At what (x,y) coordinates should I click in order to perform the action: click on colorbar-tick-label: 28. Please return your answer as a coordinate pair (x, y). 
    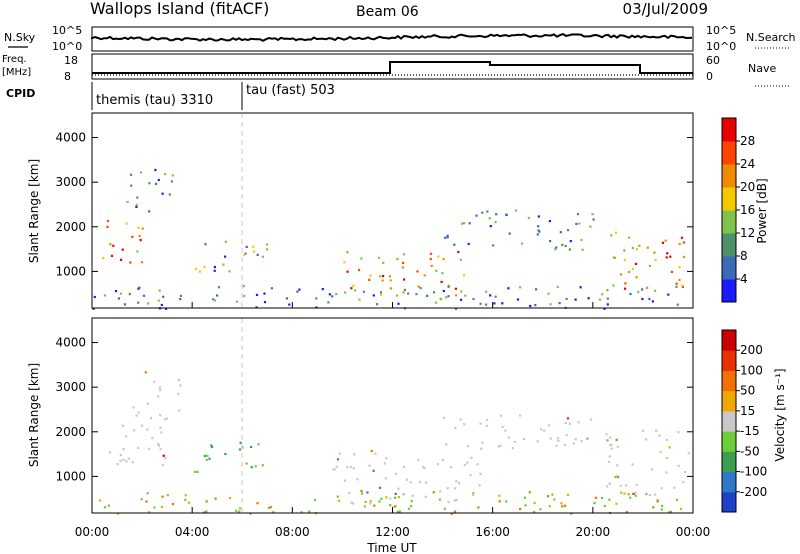
    Looking at the image, I should click on (747, 141).